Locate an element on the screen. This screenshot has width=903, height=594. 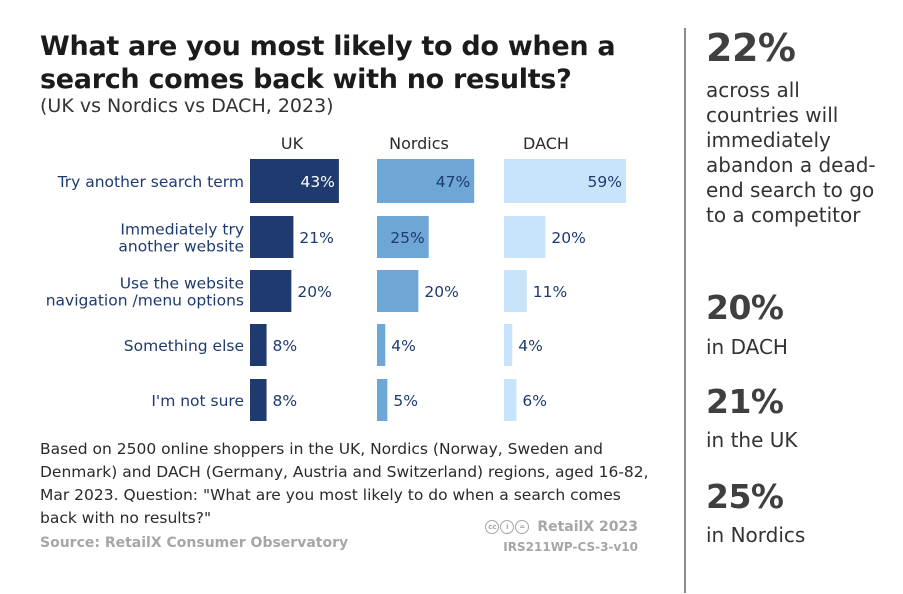
data-label: 11% is located at coordinates (550, 292).